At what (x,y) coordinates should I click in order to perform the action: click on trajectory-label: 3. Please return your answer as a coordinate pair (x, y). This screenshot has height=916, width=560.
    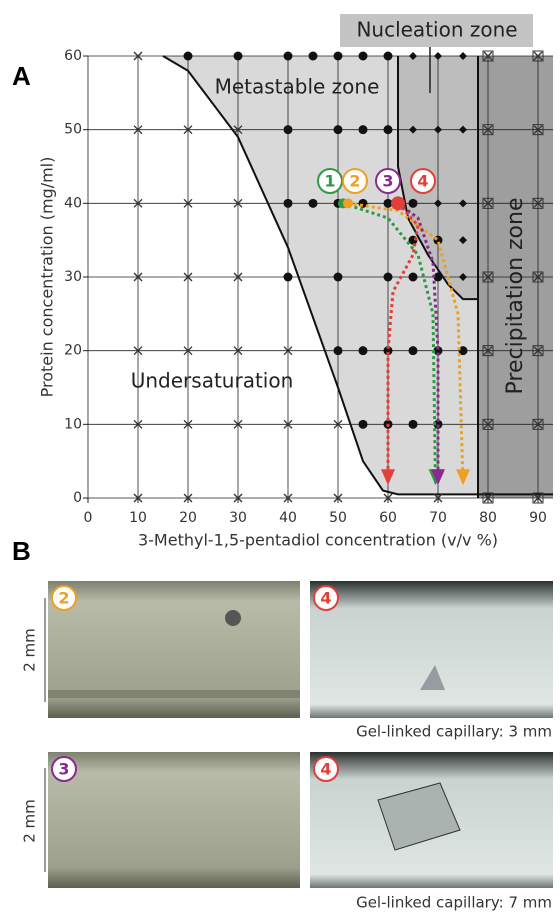
    Looking at the image, I should click on (387, 181).